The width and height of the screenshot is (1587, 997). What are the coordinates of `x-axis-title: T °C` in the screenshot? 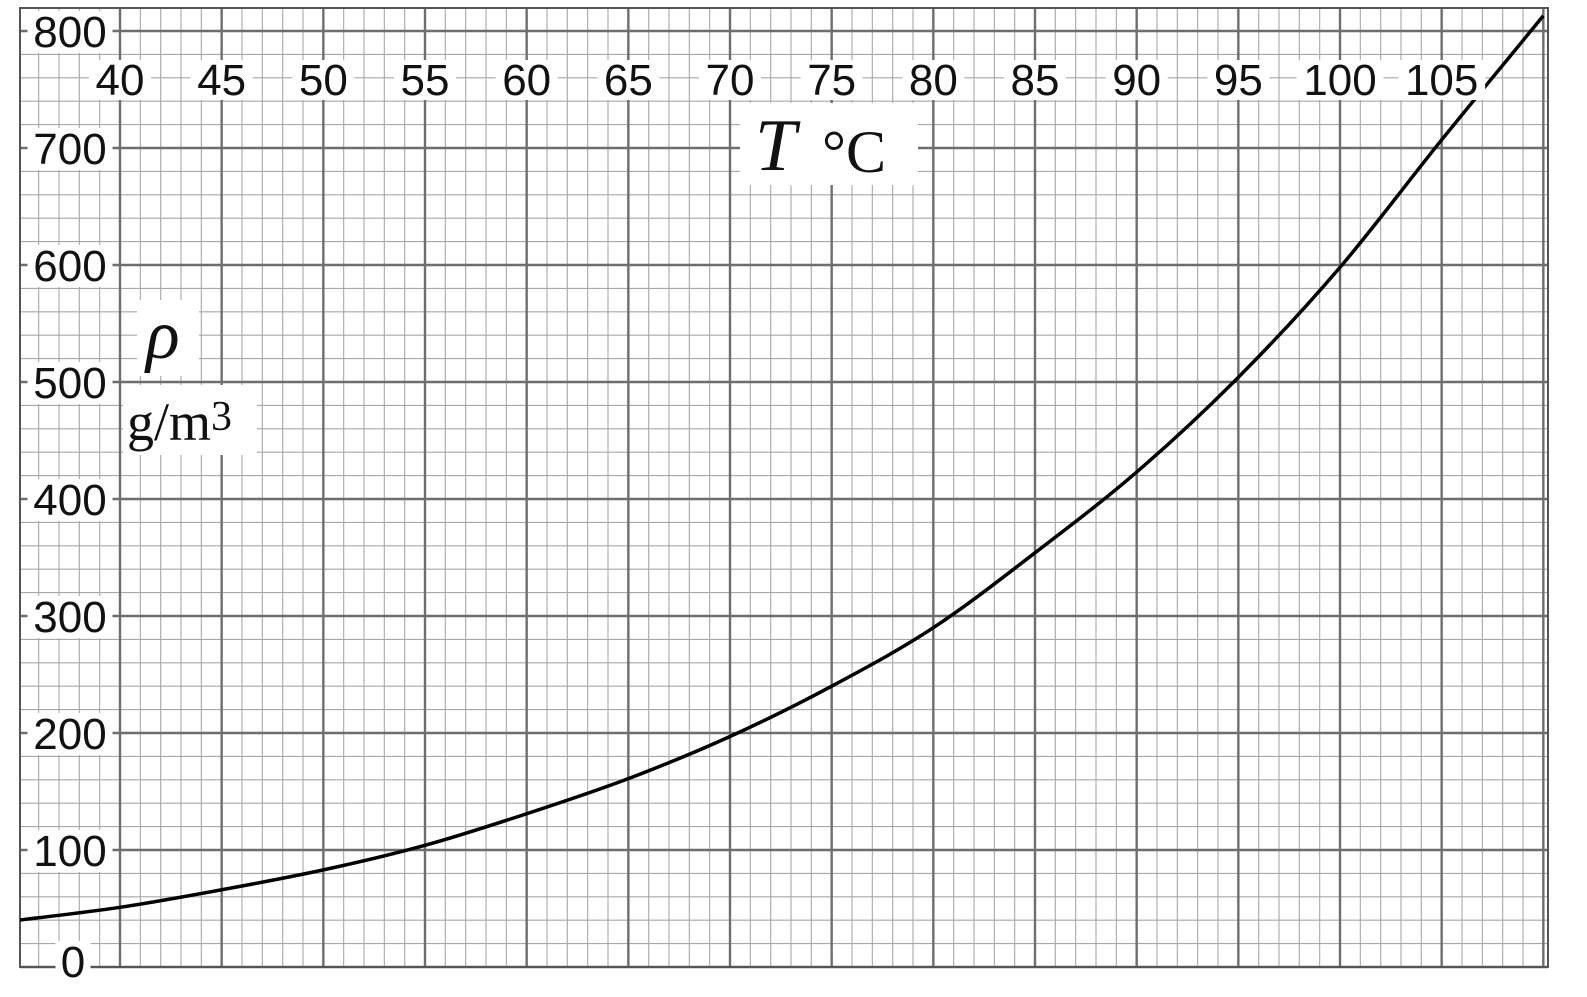 It's located at (829, 145).